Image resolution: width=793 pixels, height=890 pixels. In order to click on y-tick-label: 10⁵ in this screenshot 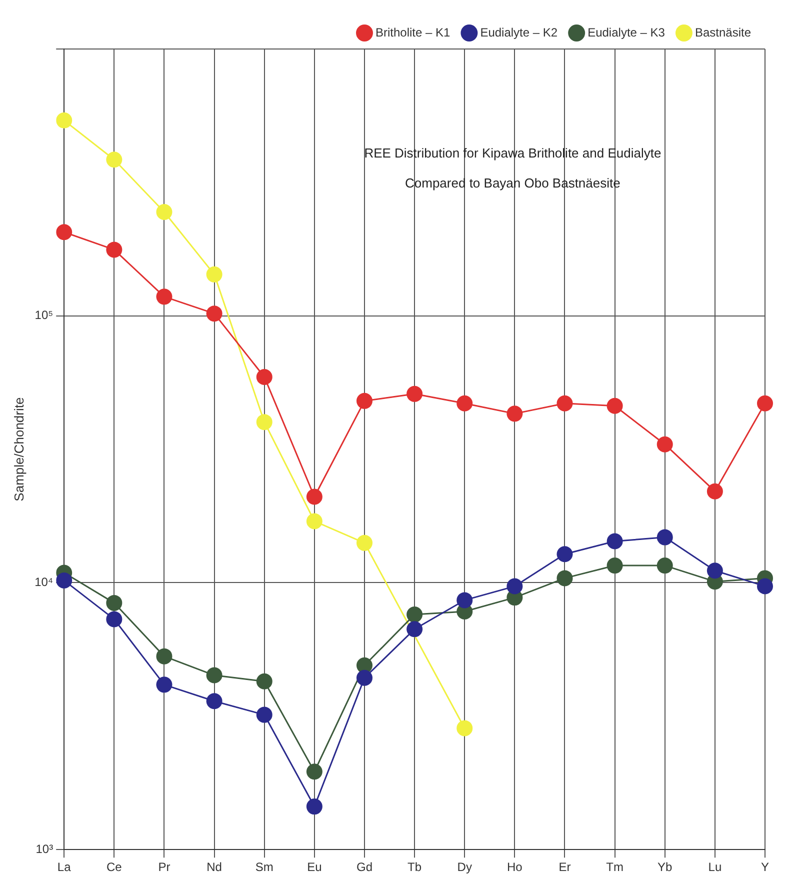, I will do `click(44, 315)`.